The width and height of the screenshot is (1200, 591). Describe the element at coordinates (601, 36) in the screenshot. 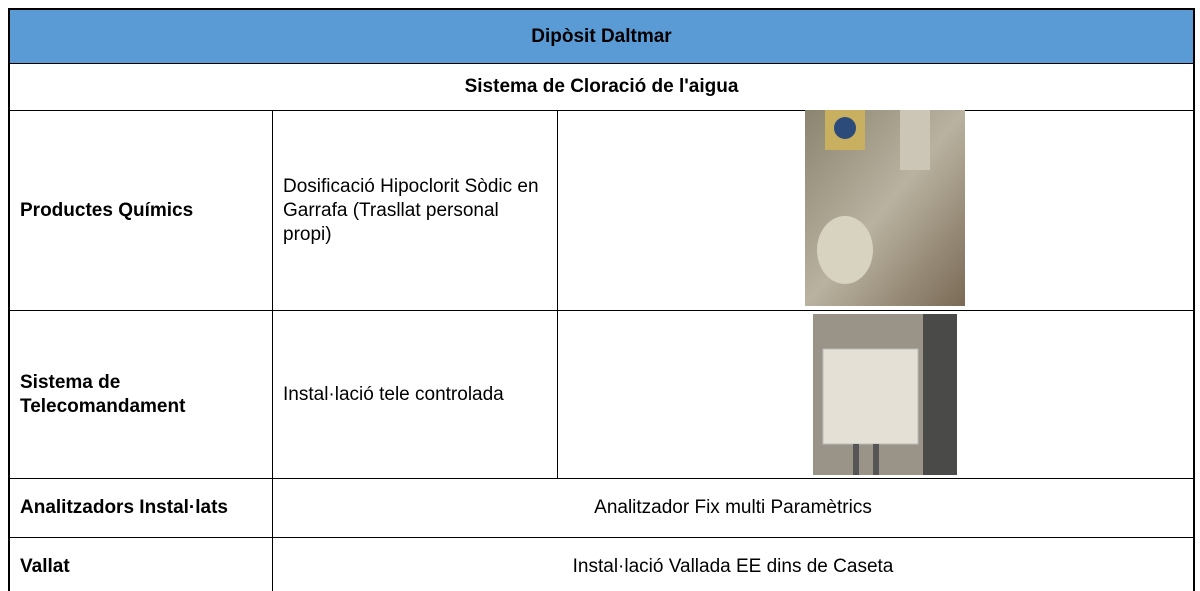

I see `header-title: Dipòsit Daltmar` at that location.